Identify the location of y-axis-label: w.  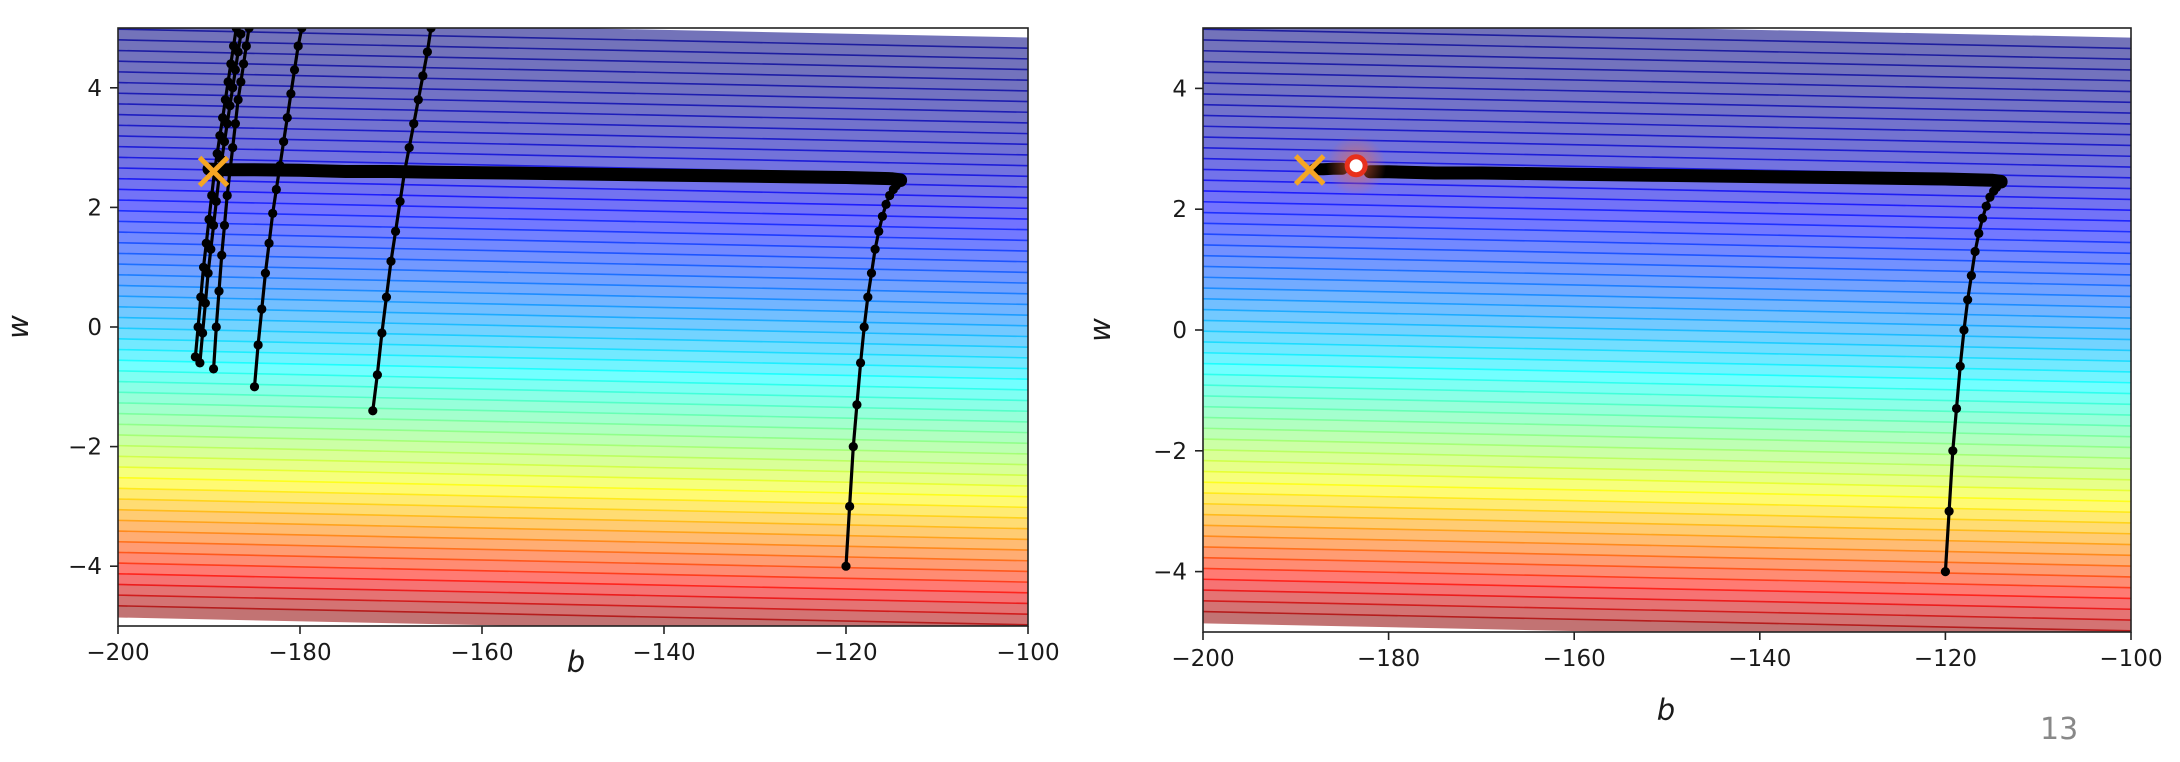
(1100, 330).